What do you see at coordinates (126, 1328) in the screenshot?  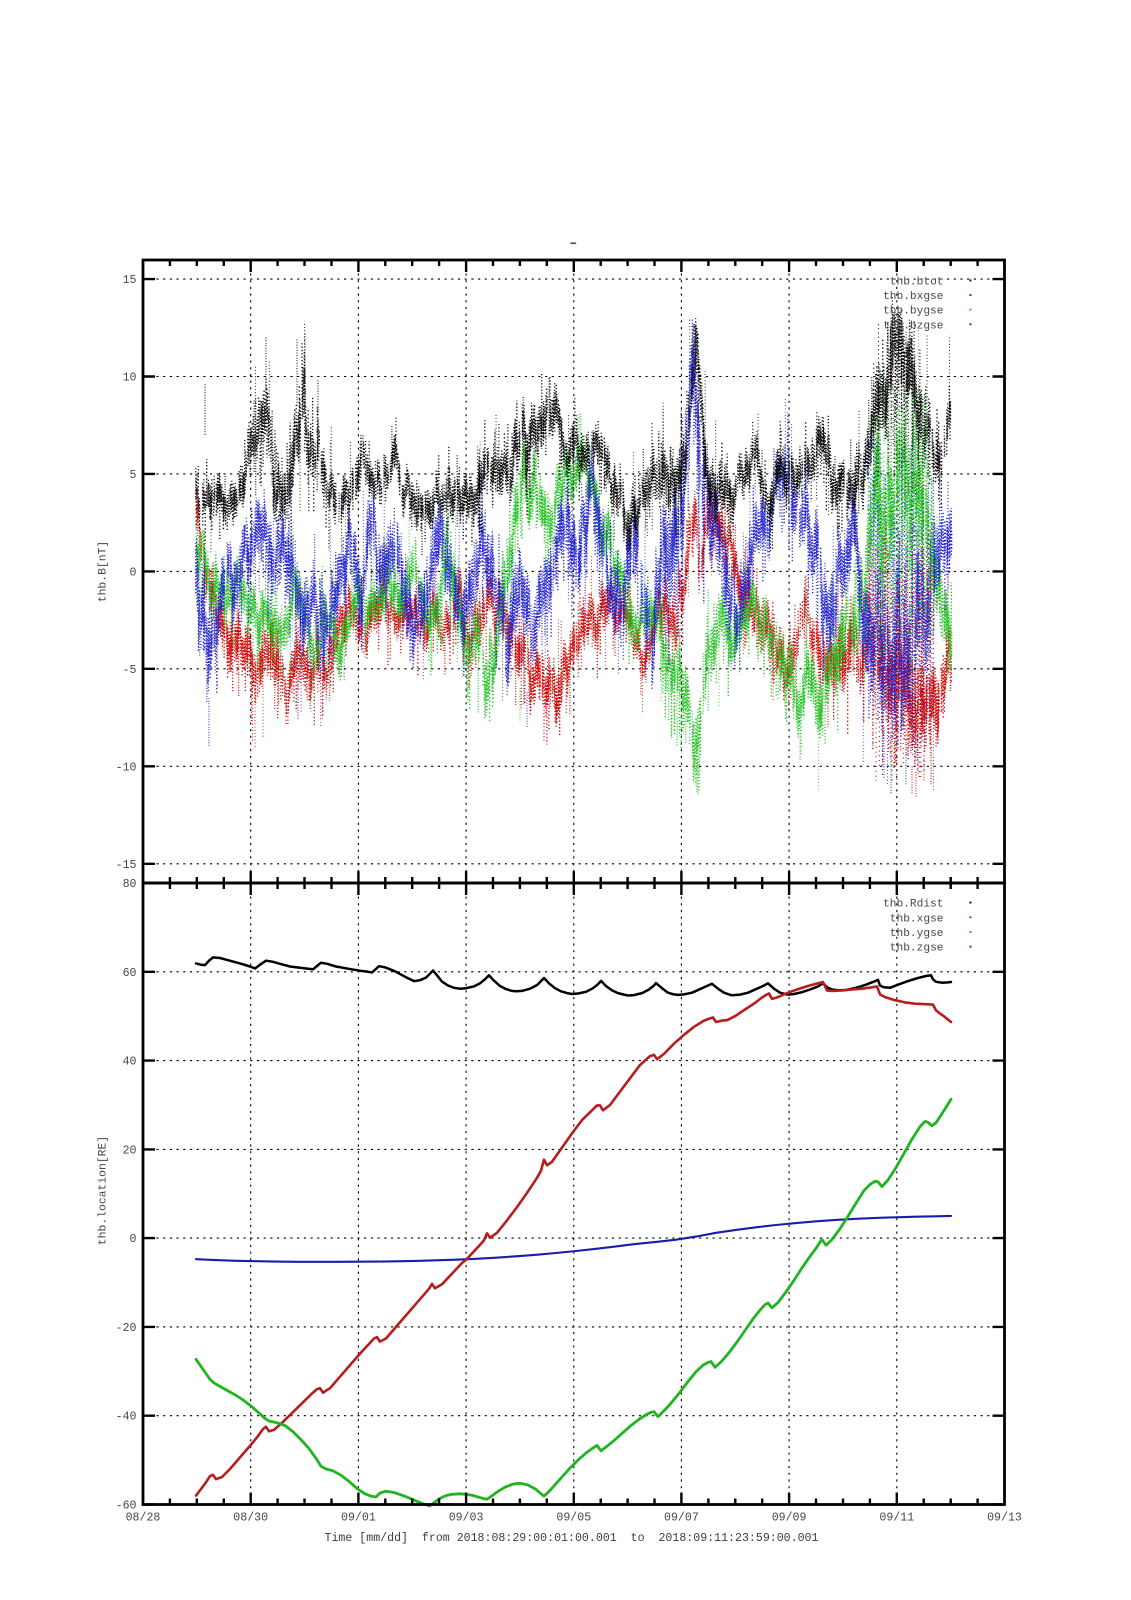 I see `svg-text: -20` at bounding box center [126, 1328].